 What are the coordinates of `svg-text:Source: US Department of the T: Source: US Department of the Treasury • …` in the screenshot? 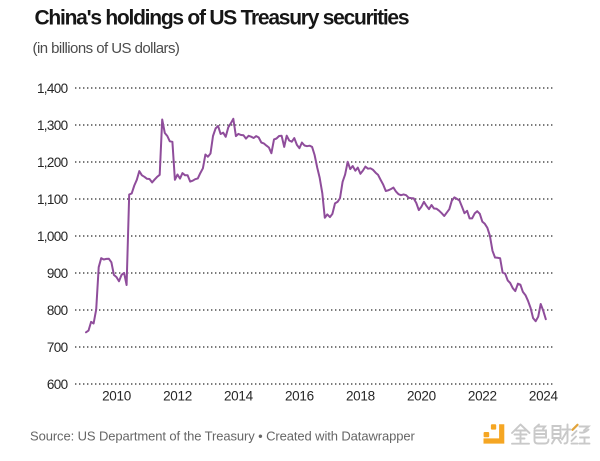 It's located at (222, 436).